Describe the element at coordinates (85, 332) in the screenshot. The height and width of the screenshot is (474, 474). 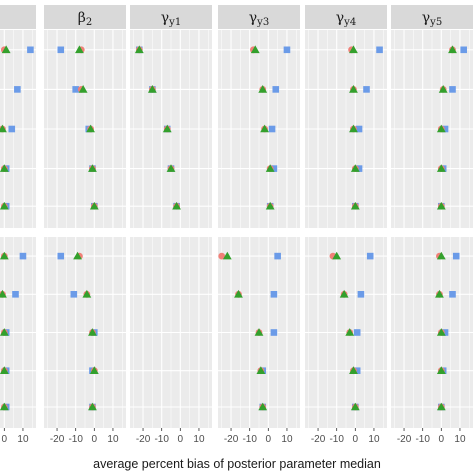
I see `panel-r1-c1` at that location.